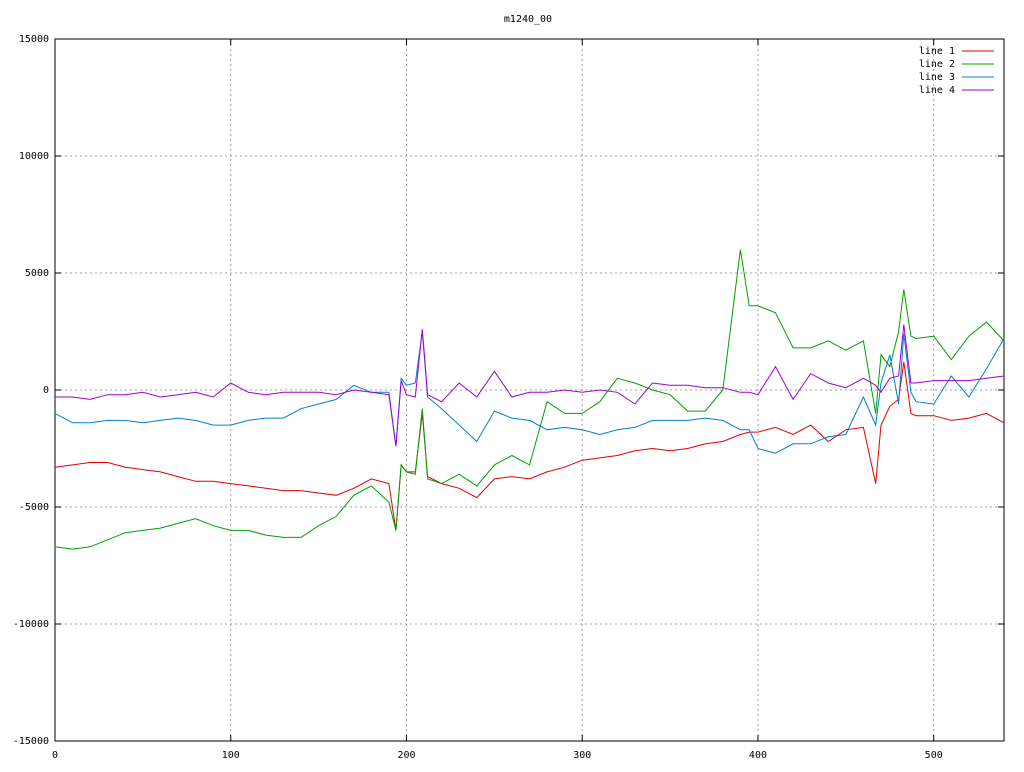 Image resolution: width=1024 pixels, height=772 pixels. What do you see at coordinates (937, 90) in the screenshot?
I see `legend-label: line 4` at bounding box center [937, 90].